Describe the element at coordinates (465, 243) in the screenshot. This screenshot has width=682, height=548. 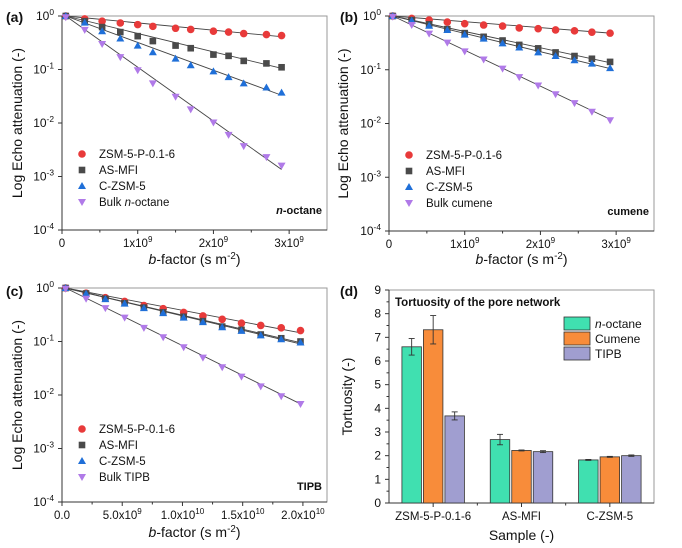
I see `x-tick-label: 1x10⁹` at that location.